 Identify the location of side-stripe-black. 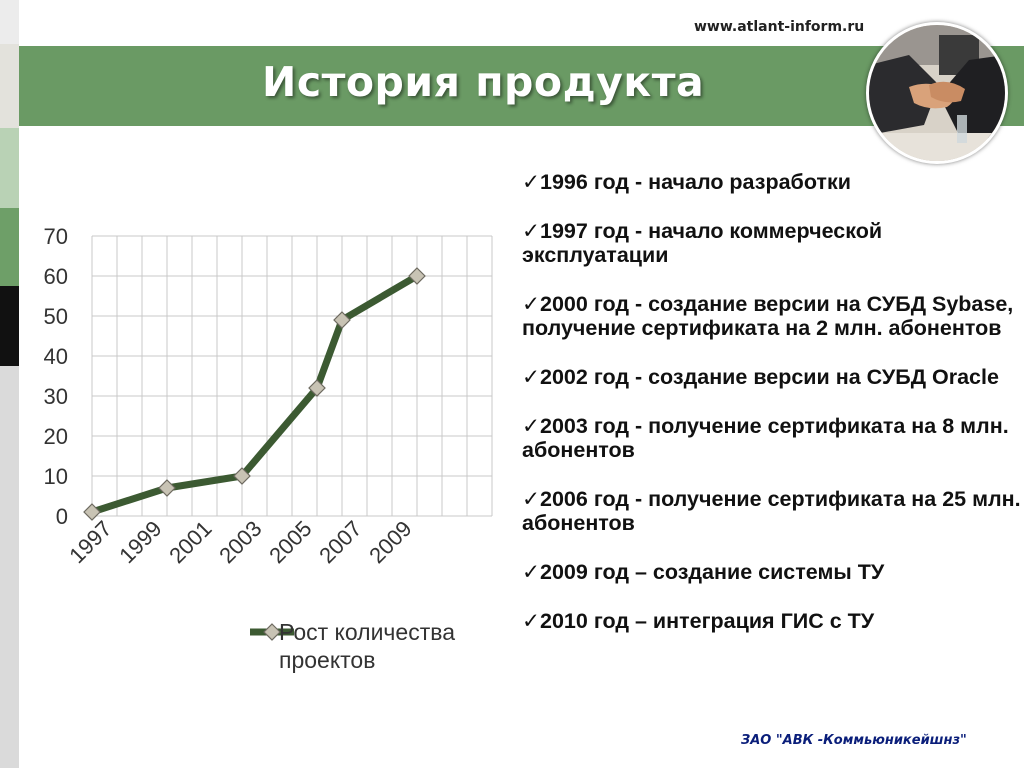
(9, 326).